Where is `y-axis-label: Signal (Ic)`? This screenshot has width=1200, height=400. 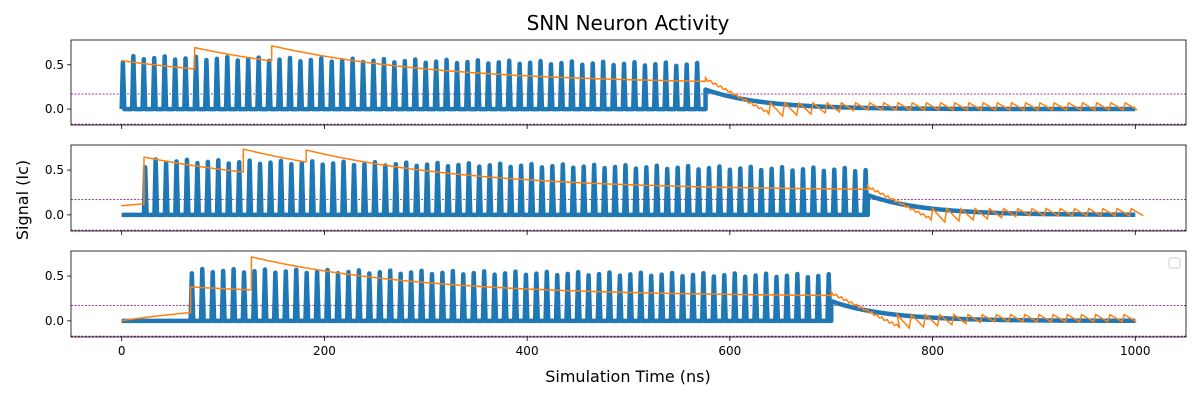
y-axis-label: Signal (Ic) is located at coordinates (22, 200).